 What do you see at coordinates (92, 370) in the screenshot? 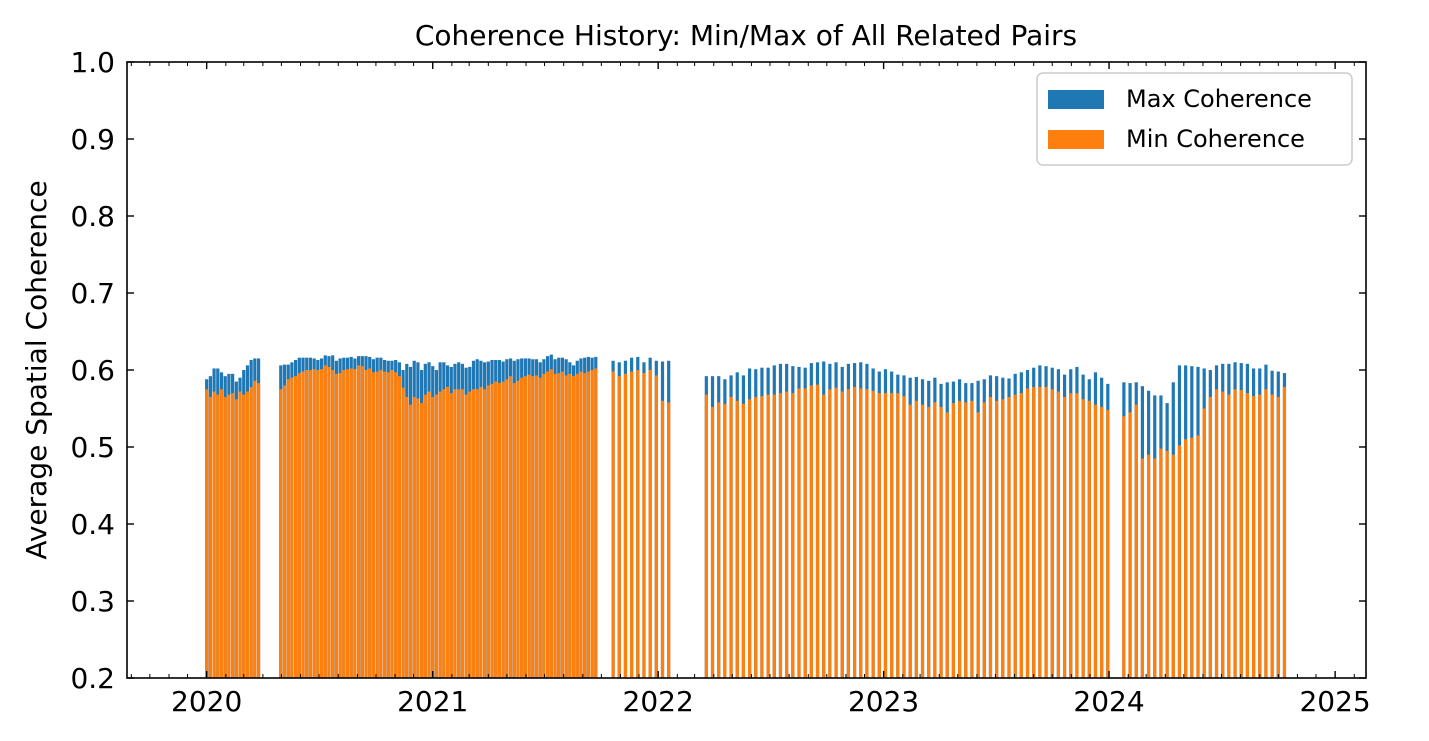
I see `y-tick-label-4: 0.6` at bounding box center [92, 370].